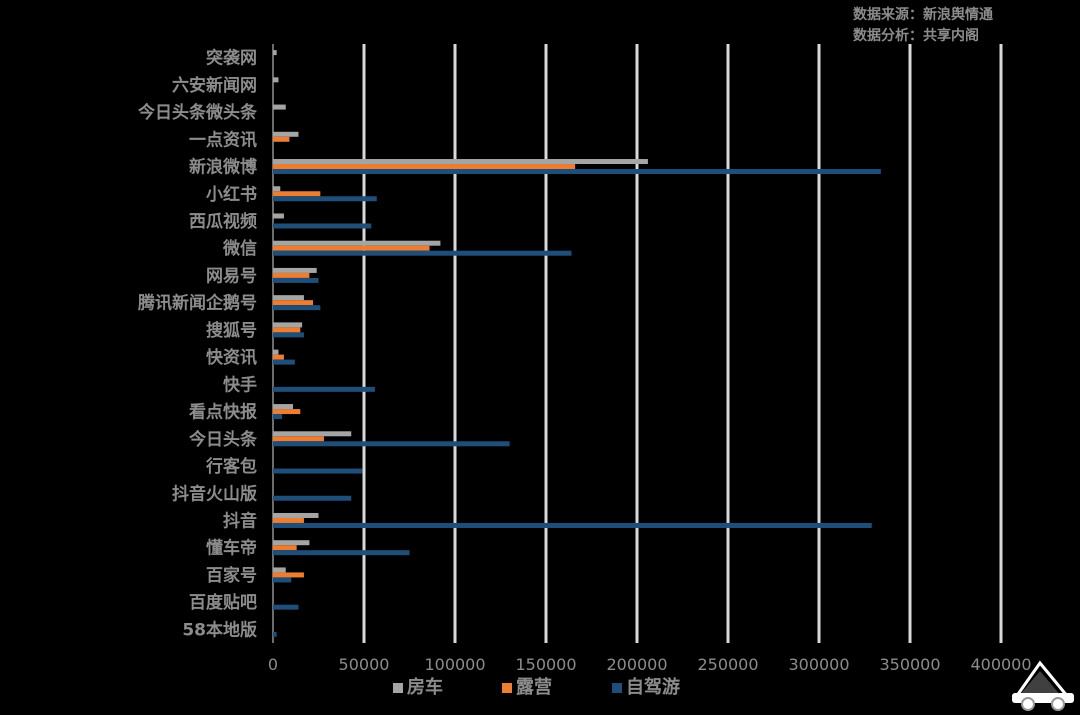 The height and width of the screenshot is (715, 1080). What do you see at coordinates (636, 664) in the screenshot?
I see `x-tick-label: 200000` at bounding box center [636, 664].